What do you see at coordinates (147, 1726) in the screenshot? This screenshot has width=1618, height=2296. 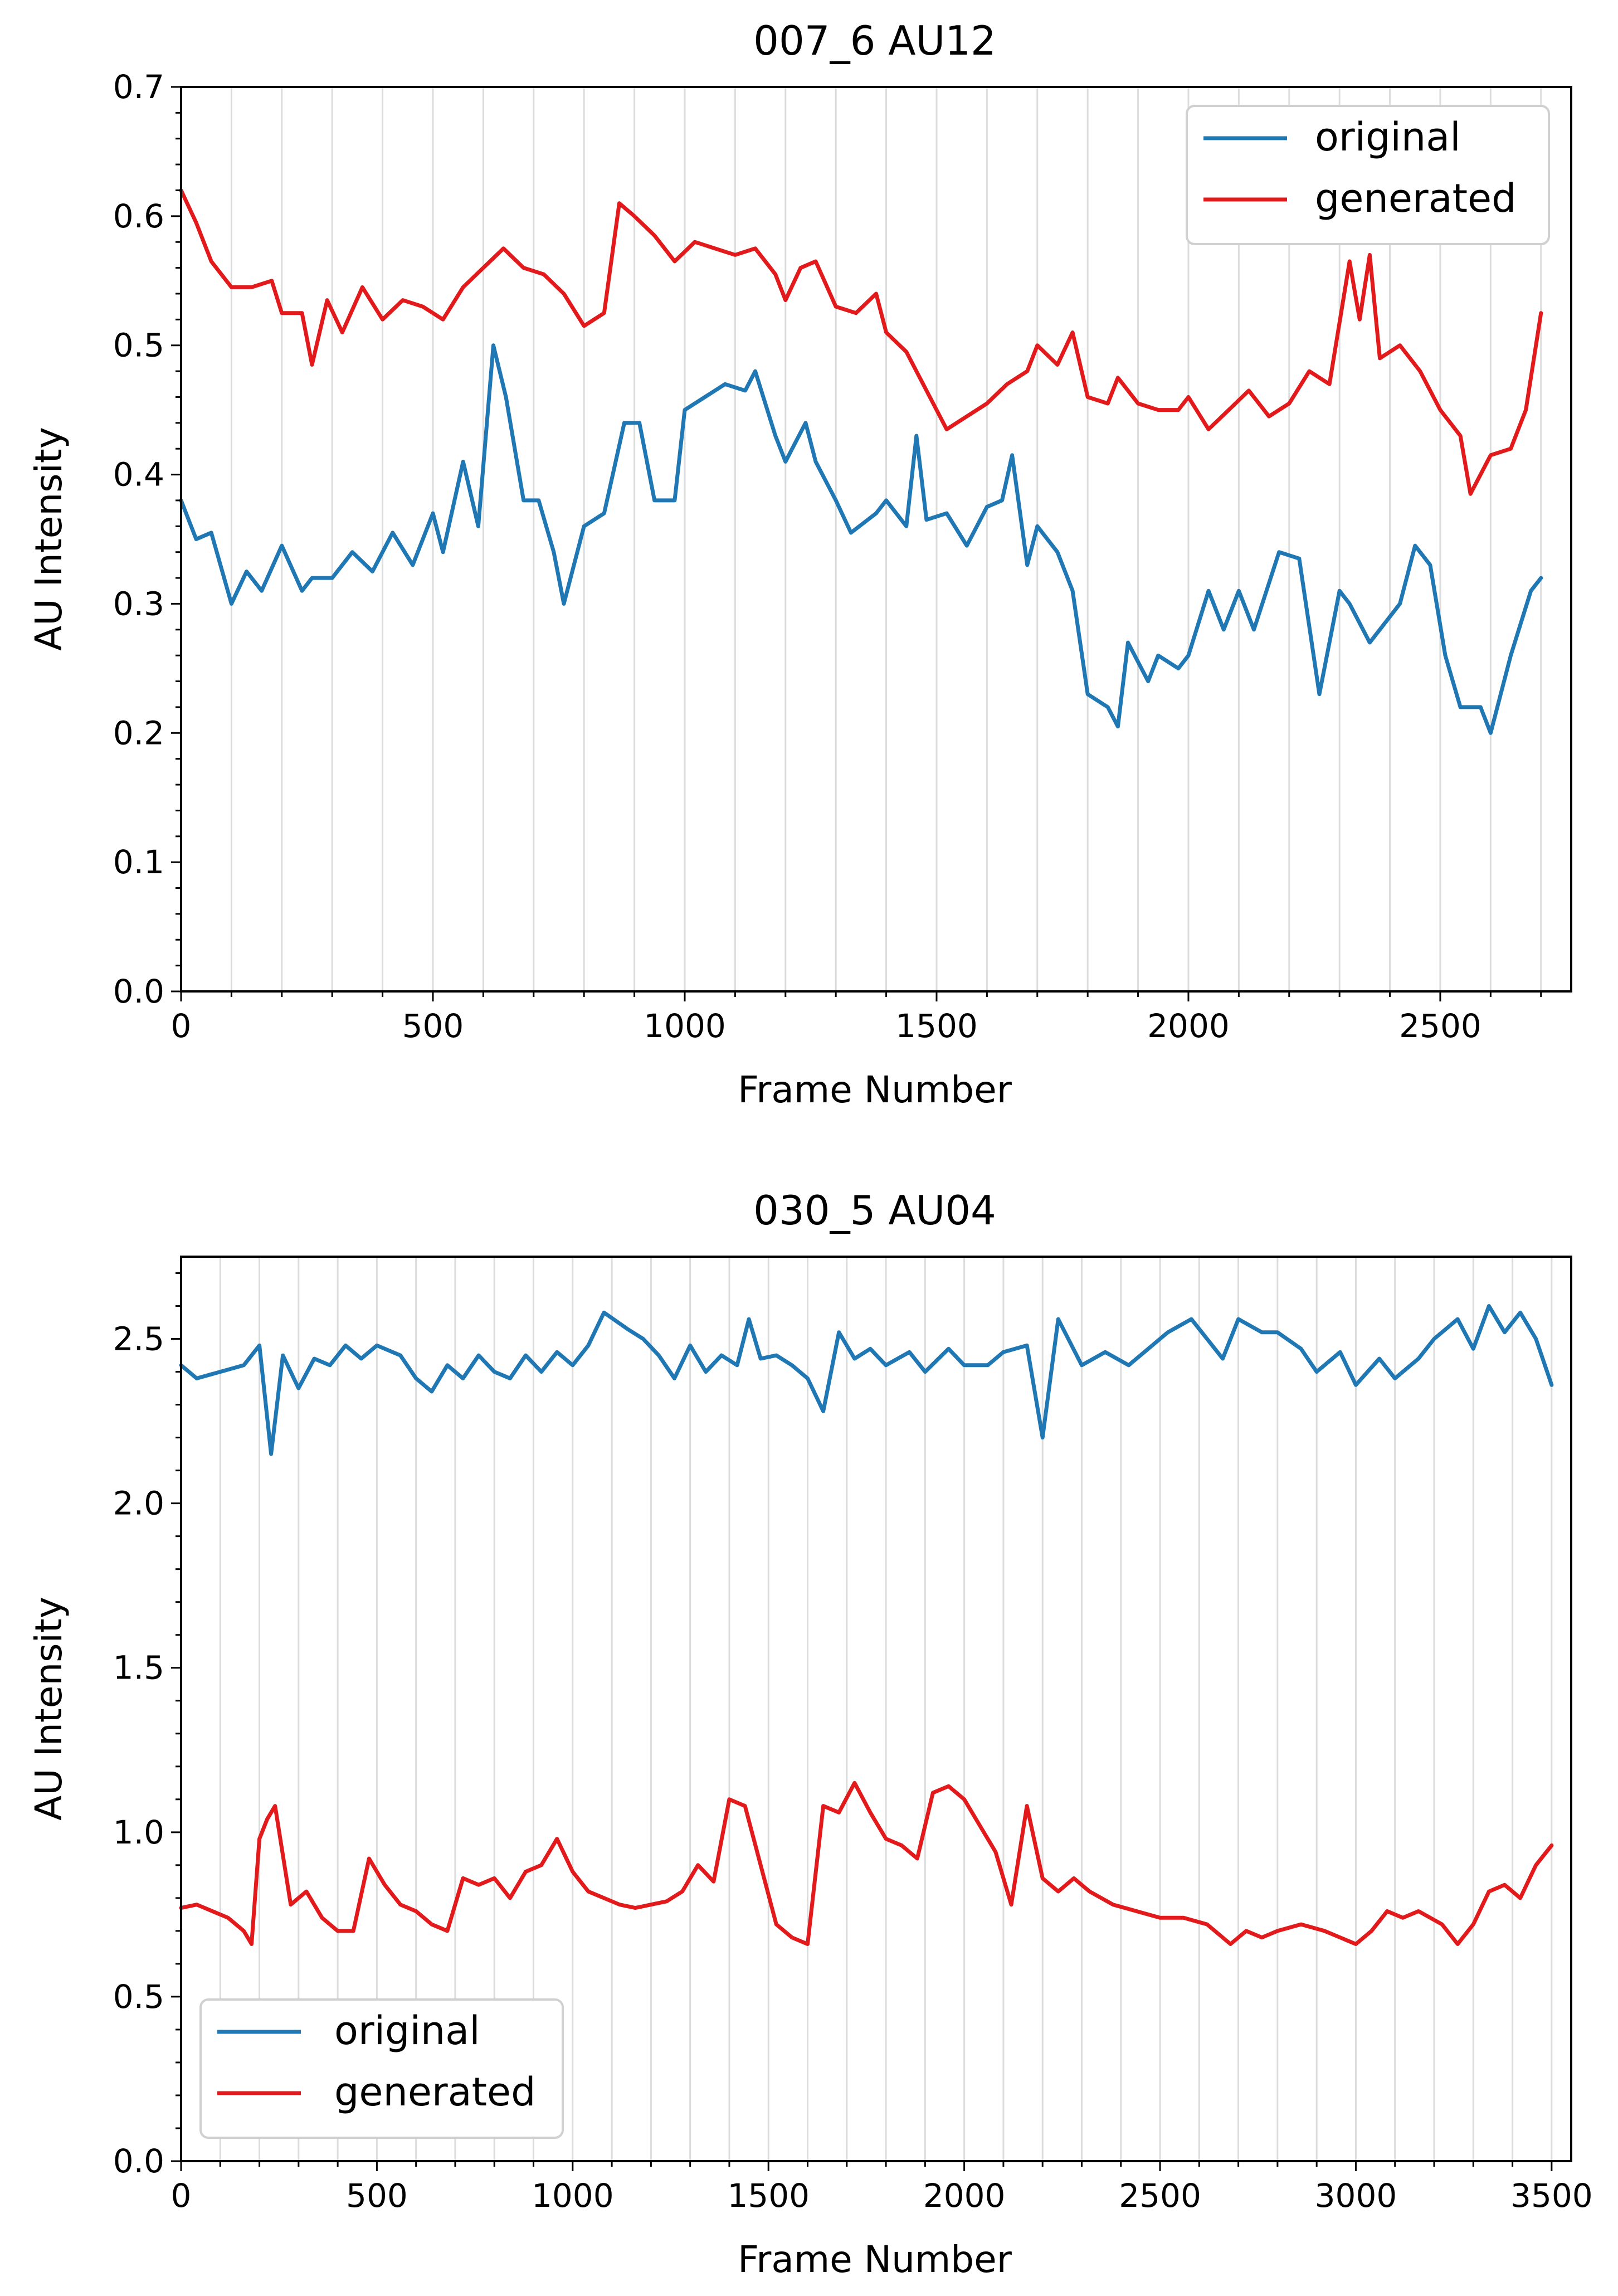 I see `y-axis-ticks: 0.0 0.5 1.0 1.5 2.0 2.5` at bounding box center [147, 1726].